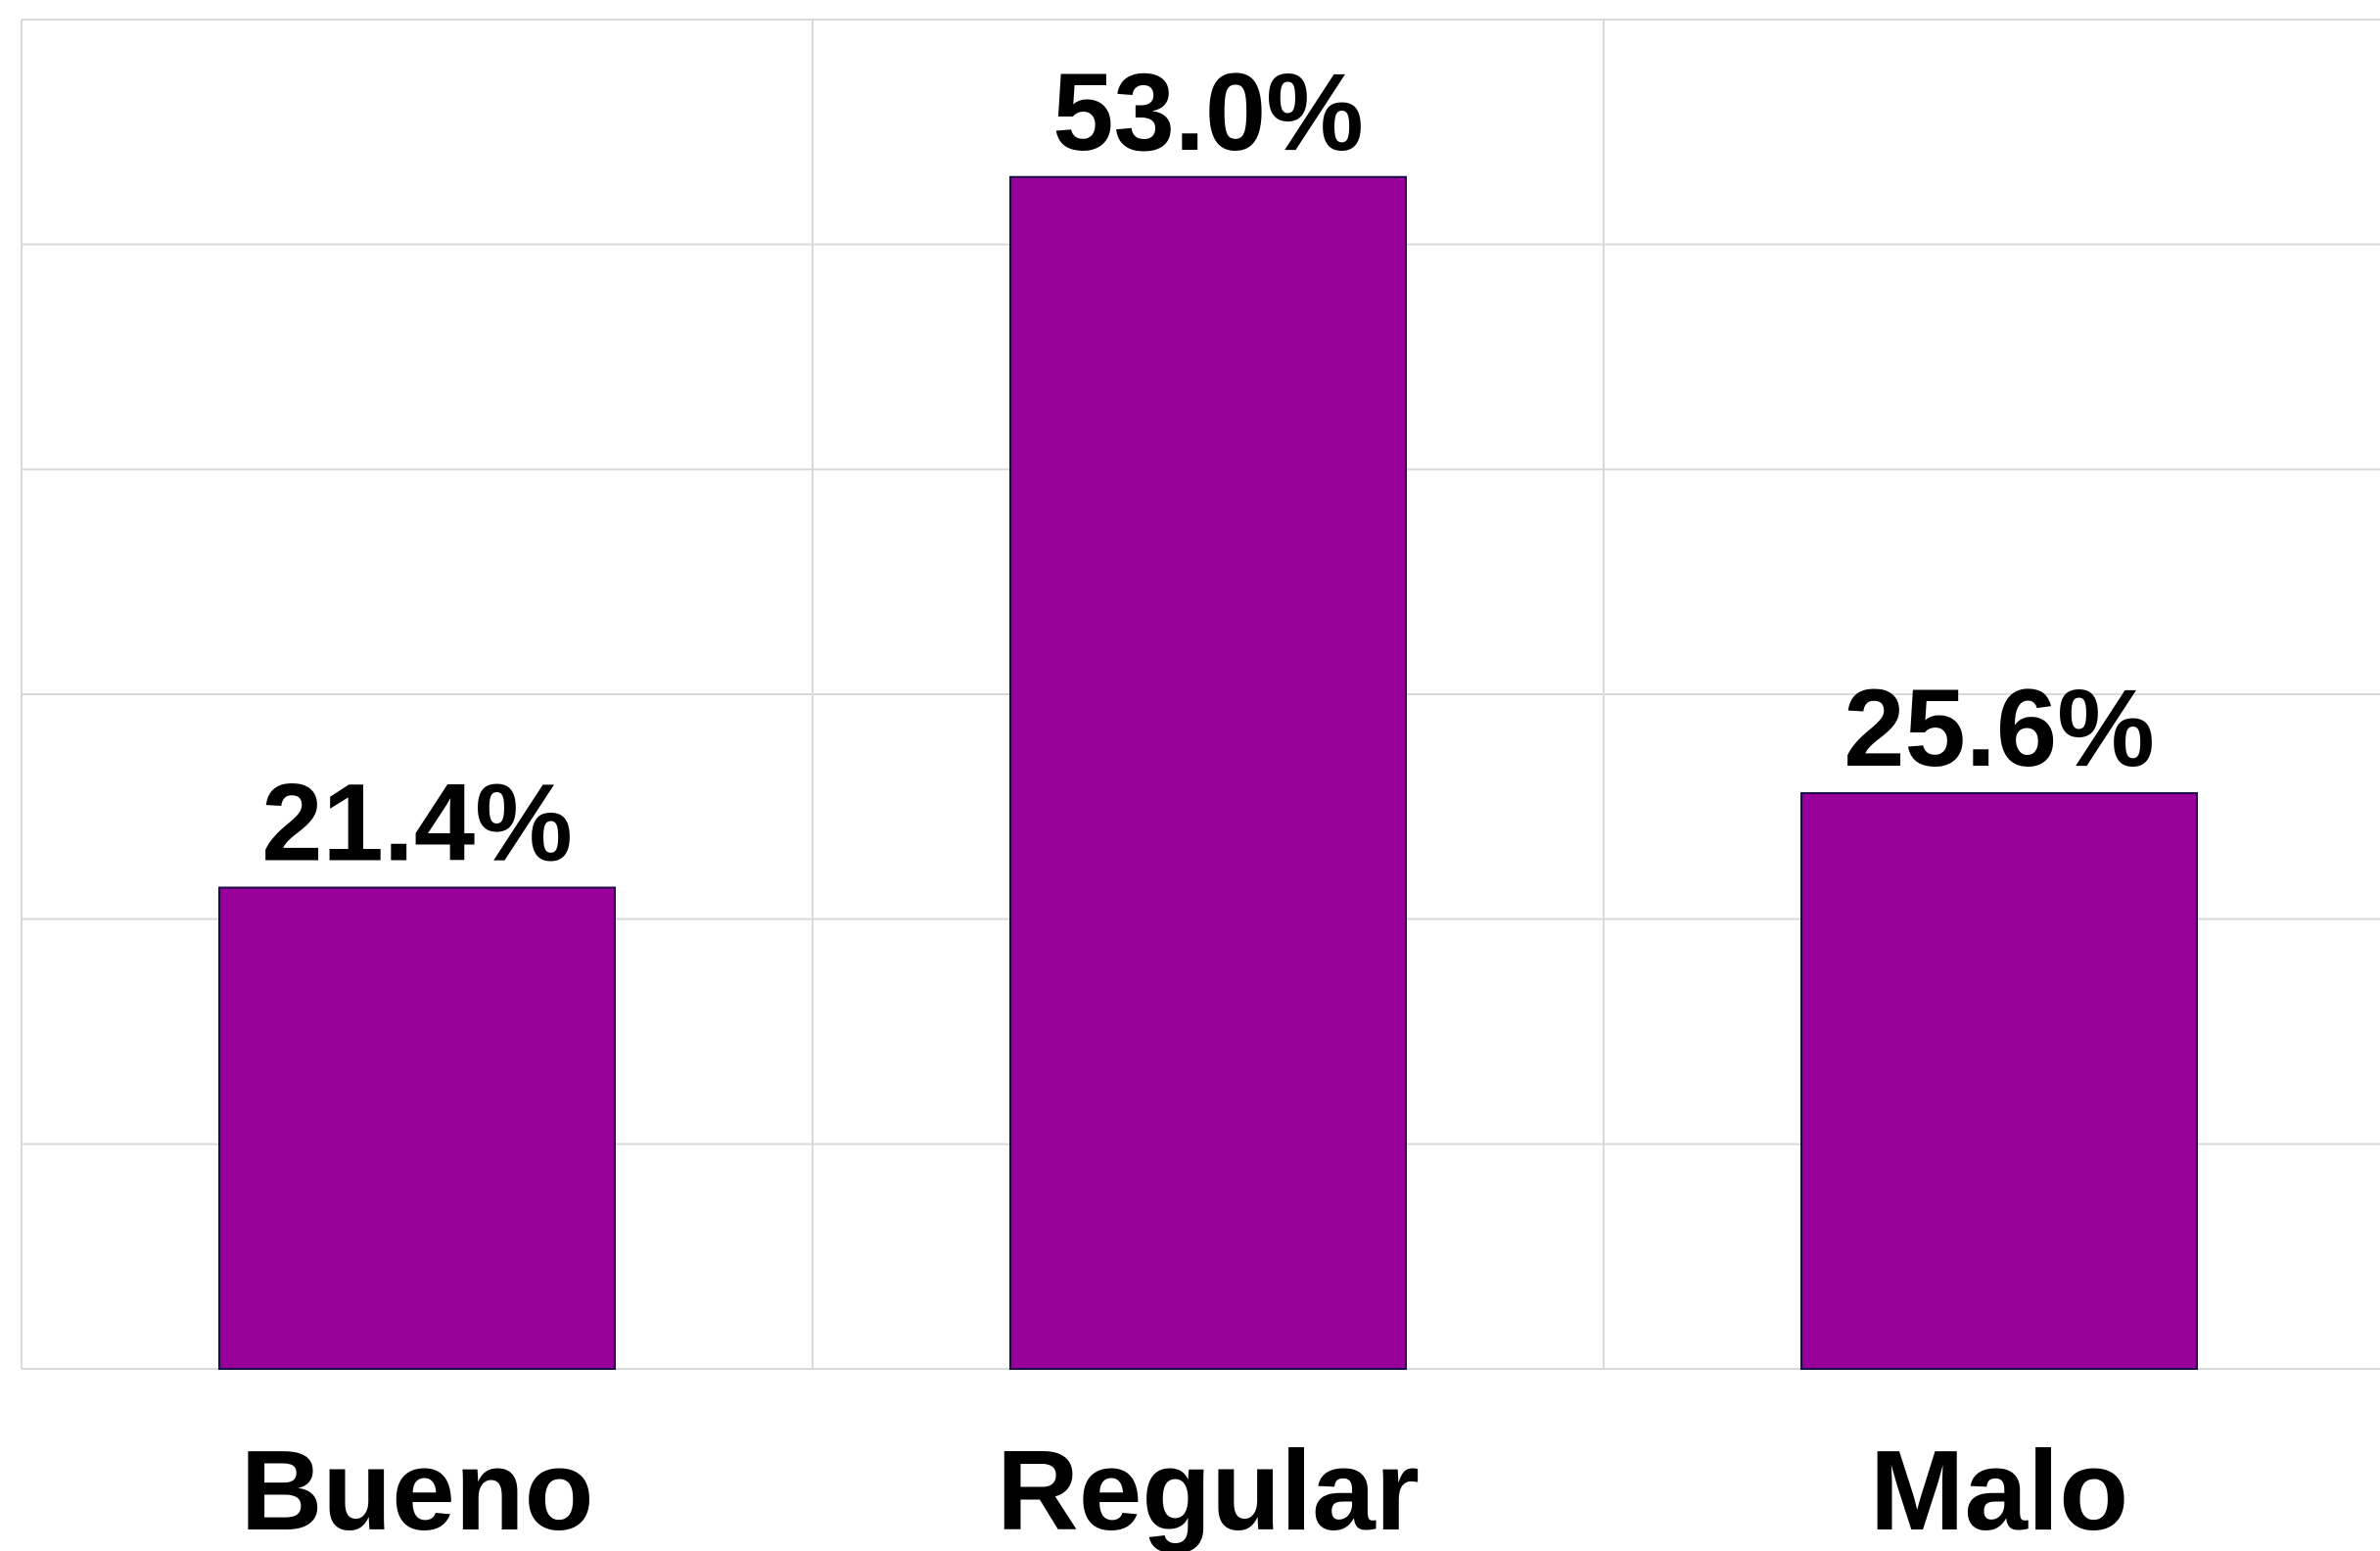  I want to click on bar-regular, so click(1208, 772).